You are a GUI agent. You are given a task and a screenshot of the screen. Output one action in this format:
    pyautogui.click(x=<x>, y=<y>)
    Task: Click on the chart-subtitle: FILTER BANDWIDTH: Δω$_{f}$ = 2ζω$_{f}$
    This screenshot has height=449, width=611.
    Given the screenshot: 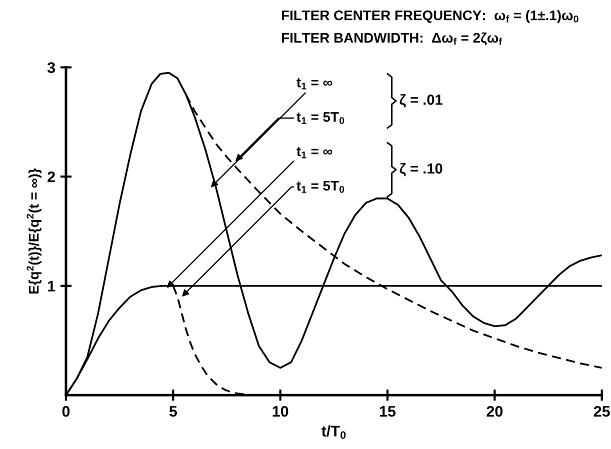 What is the action you would take?
    pyautogui.click(x=392, y=39)
    